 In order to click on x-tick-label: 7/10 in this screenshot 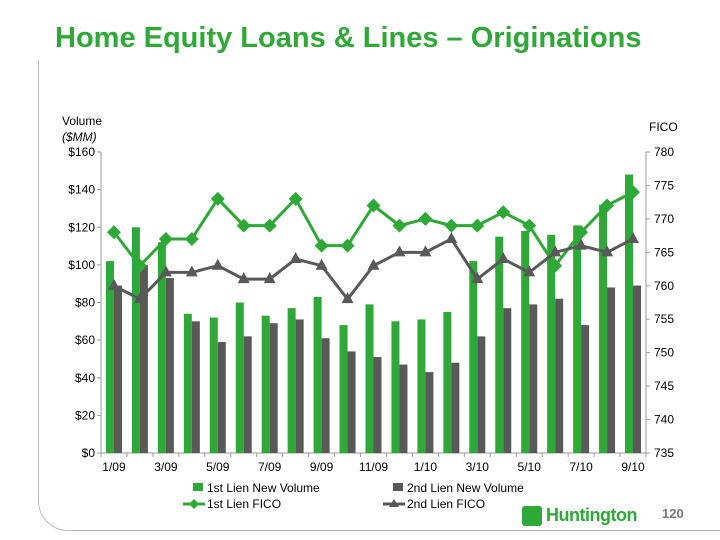, I will do `click(581, 467)`.